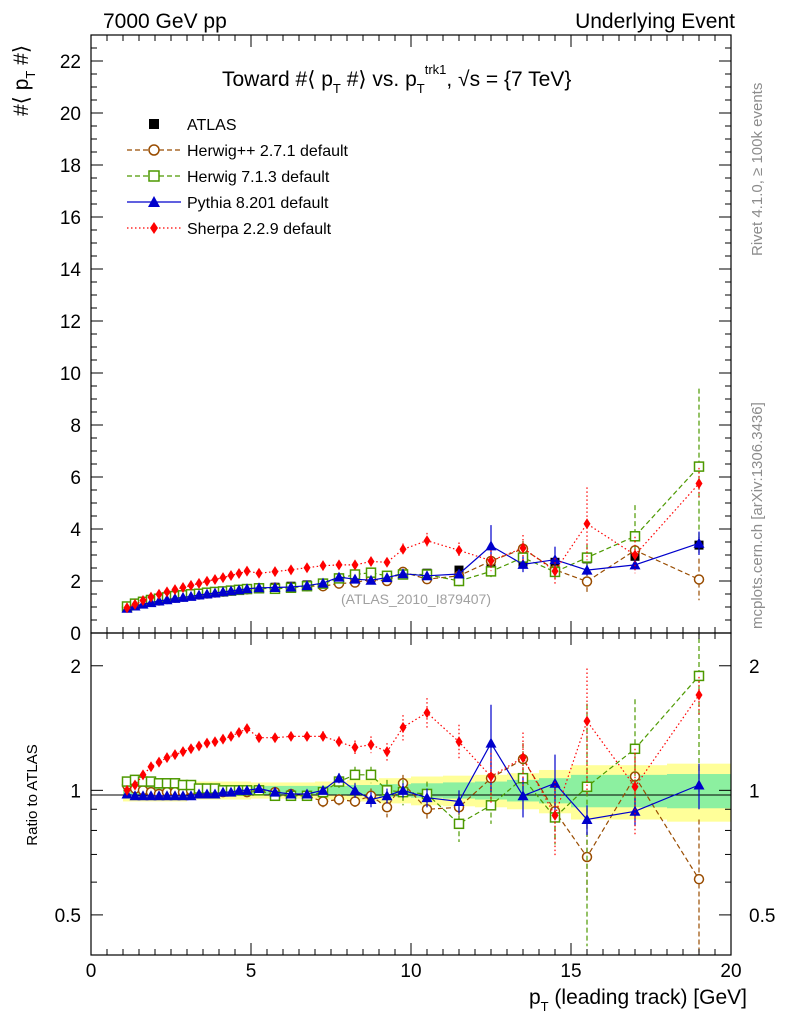 This screenshot has height=1024, width=786. What do you see at coordinates (762, 916) in the screenshot?
I see `ratio-y-tick-label-right: 0.5` at bounding box center [762, 916].